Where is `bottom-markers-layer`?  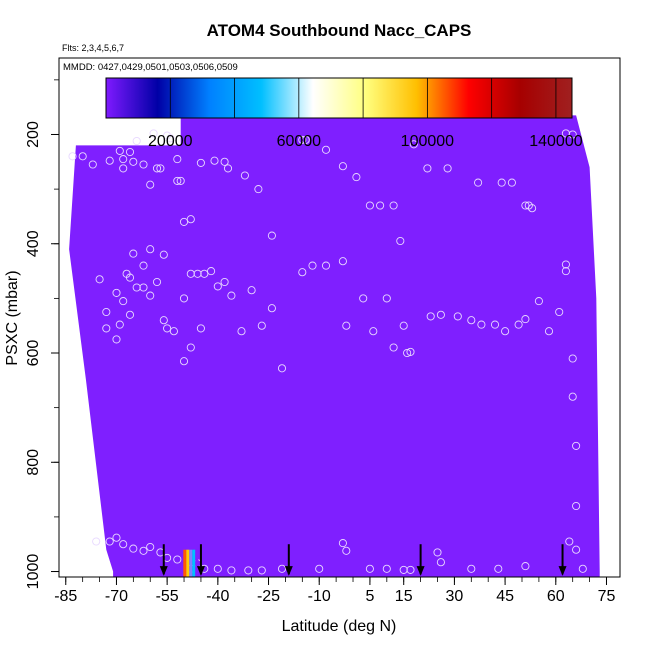
bottom-markers-layer is located at coordinates (363, 560).